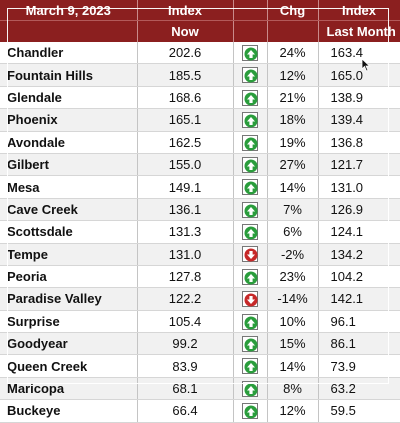  I want to click on change-percent: 24%, so click(293, 53).